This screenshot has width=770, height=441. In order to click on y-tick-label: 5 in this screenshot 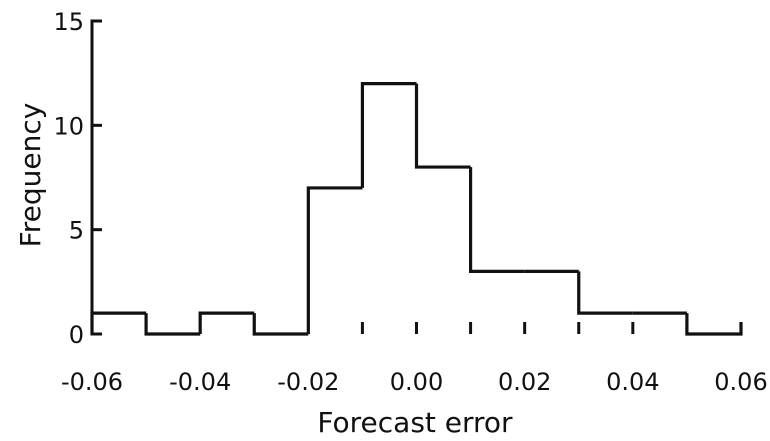, I will do `click(76, 231)`.